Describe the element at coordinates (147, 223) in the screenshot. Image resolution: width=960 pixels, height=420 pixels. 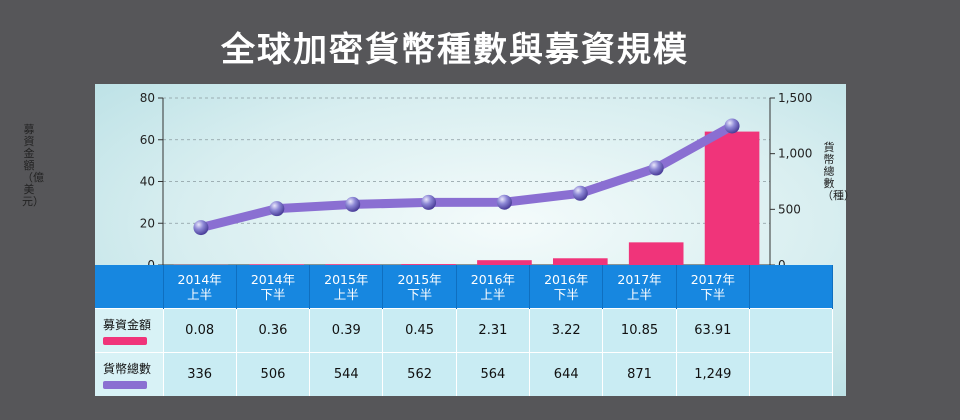
I see `y-left-tick-label: 20` at that location.